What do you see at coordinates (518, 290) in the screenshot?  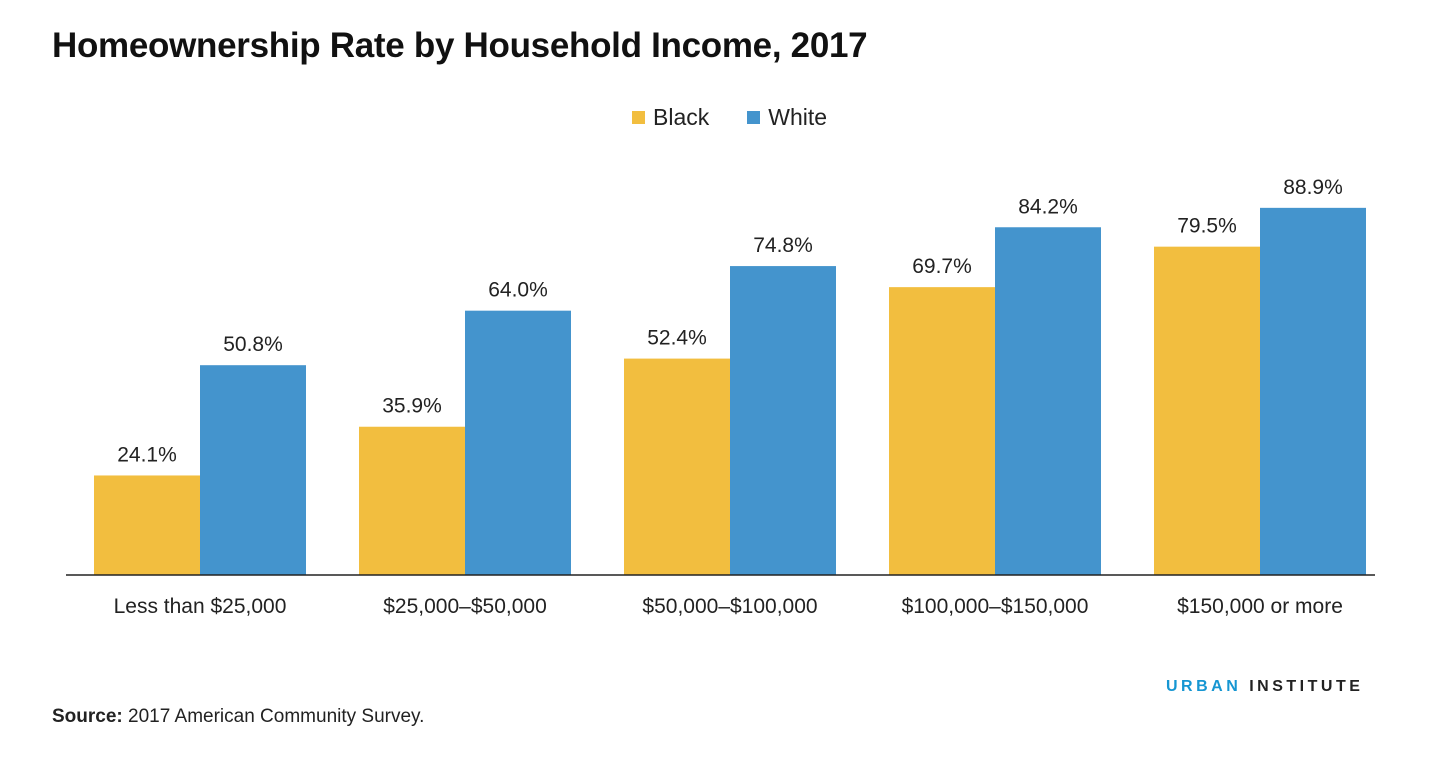 I see `data-label-white-1: 64.0%` at bounding box center [518, 290].